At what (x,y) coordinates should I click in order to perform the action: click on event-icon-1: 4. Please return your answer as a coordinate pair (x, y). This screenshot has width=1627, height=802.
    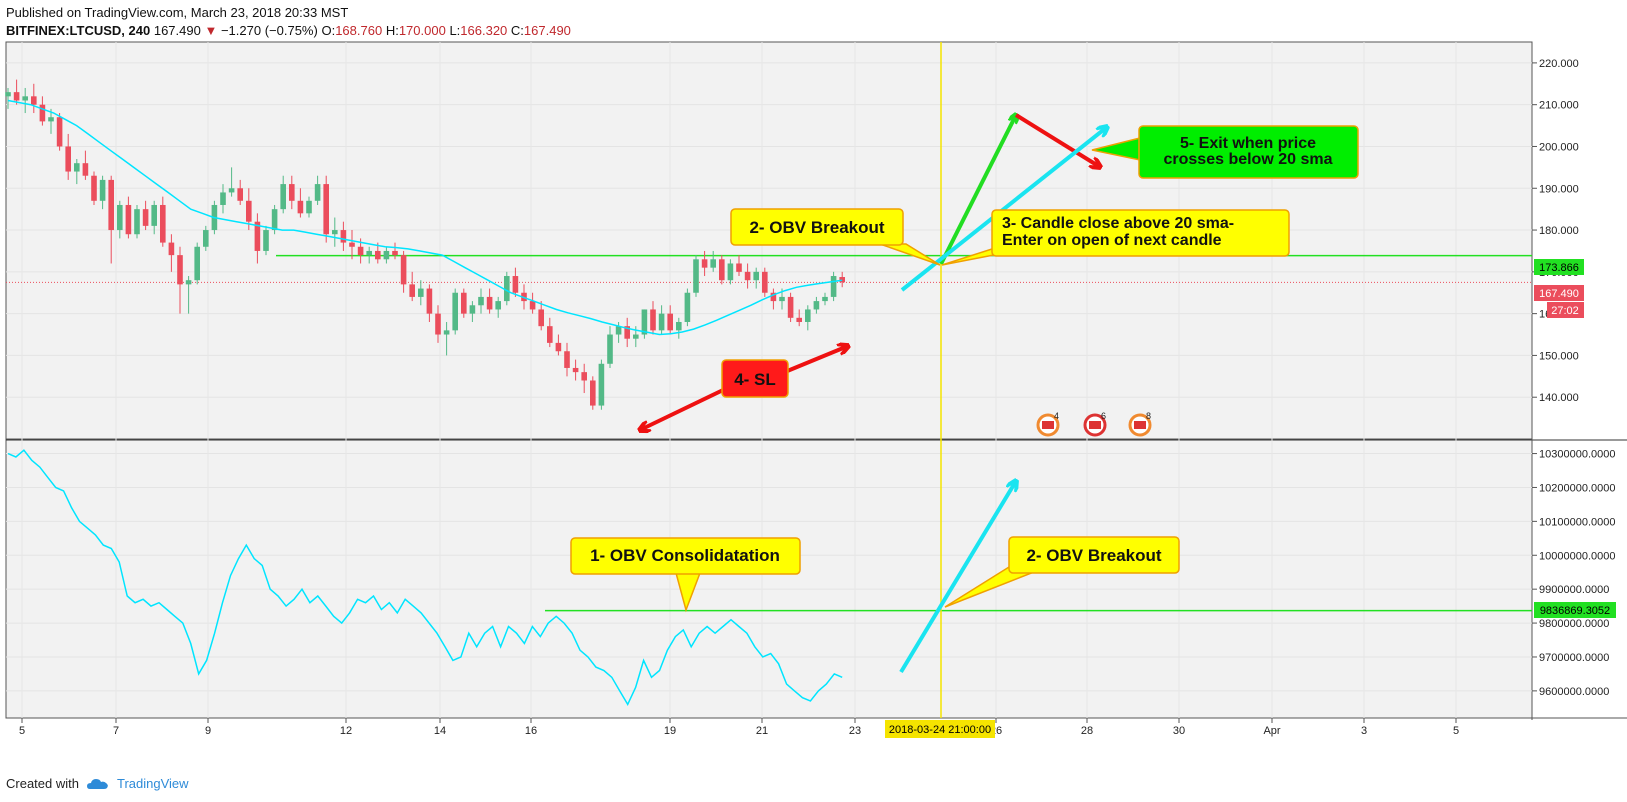
    Looking at the image, I should click on (1048, 424).